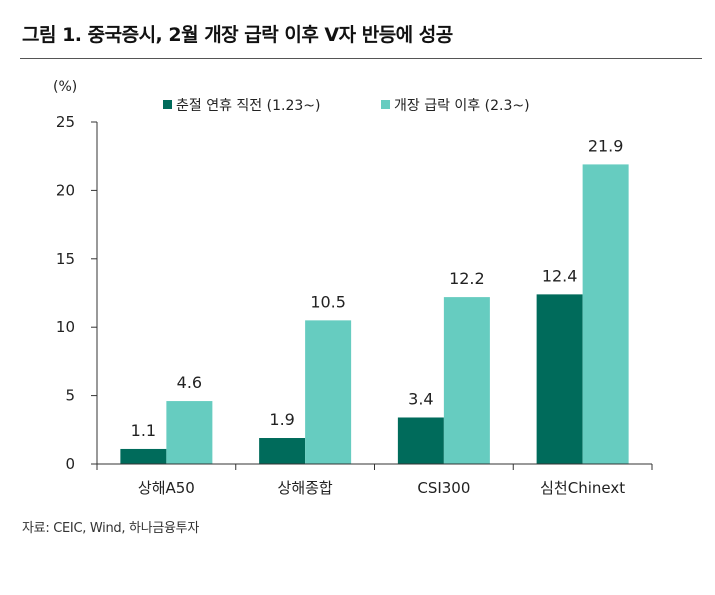 Image resolution: width=715 pixels, height=595 pixels. Describe the element at coordinates (65, 259) in the screenshot. I see `y-tick-label: 15` at that location.